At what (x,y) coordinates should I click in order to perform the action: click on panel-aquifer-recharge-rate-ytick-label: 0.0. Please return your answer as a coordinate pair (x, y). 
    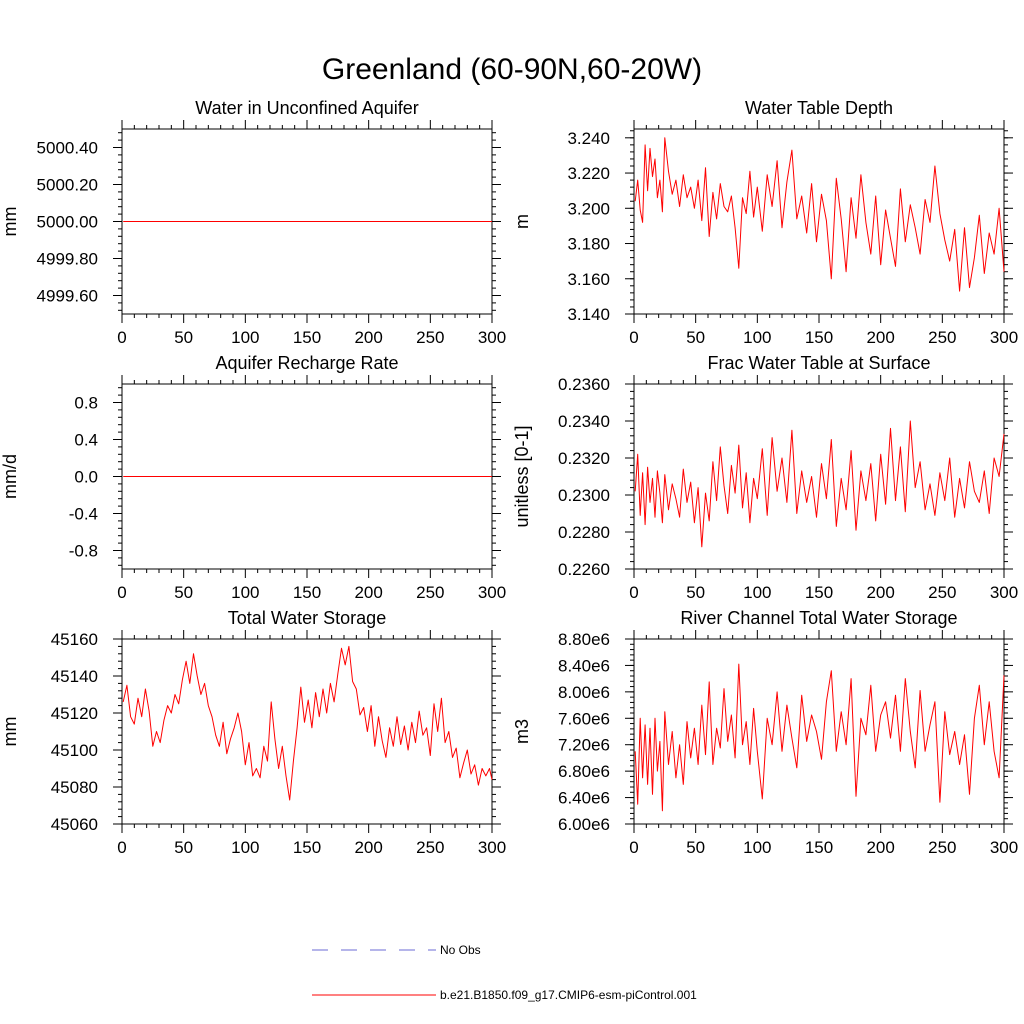
    Looking at the image, I should click on (86, 477).